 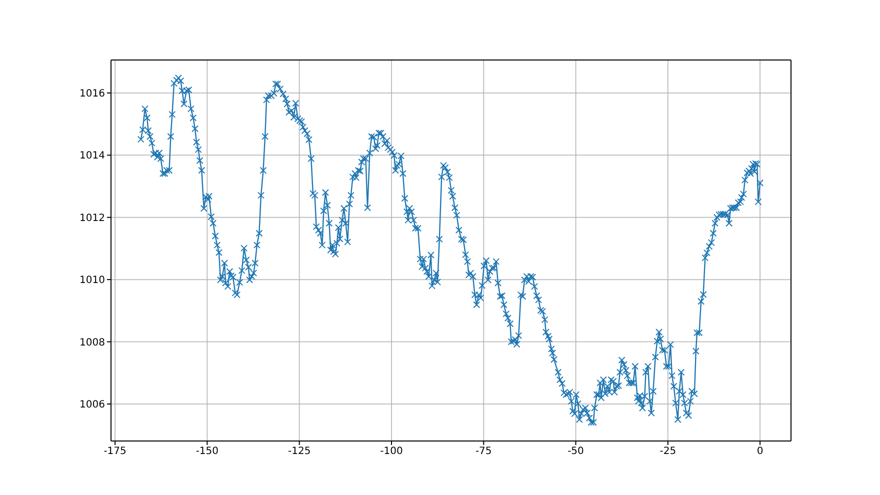 I want to click on y-tick-label: 1012, so click(x=92, y=218).